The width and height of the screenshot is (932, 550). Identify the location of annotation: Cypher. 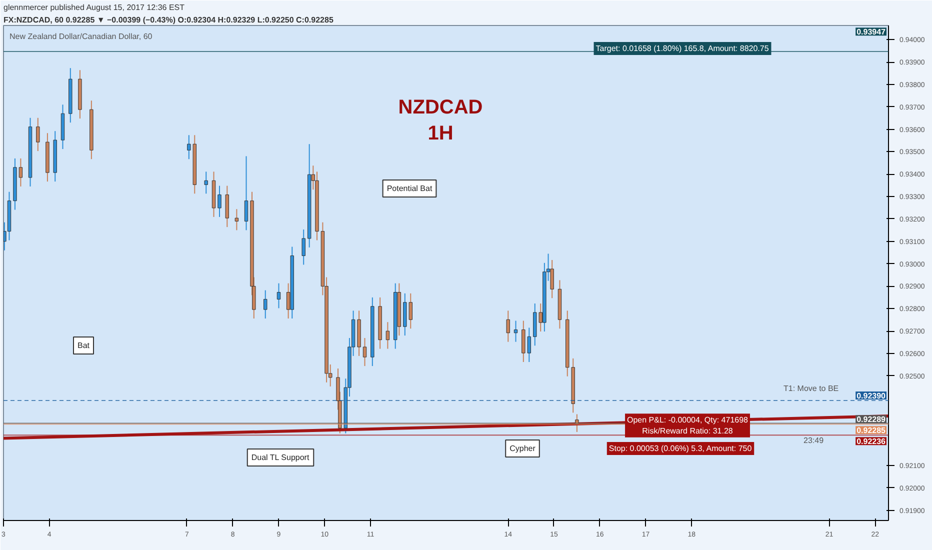
(523, 448).